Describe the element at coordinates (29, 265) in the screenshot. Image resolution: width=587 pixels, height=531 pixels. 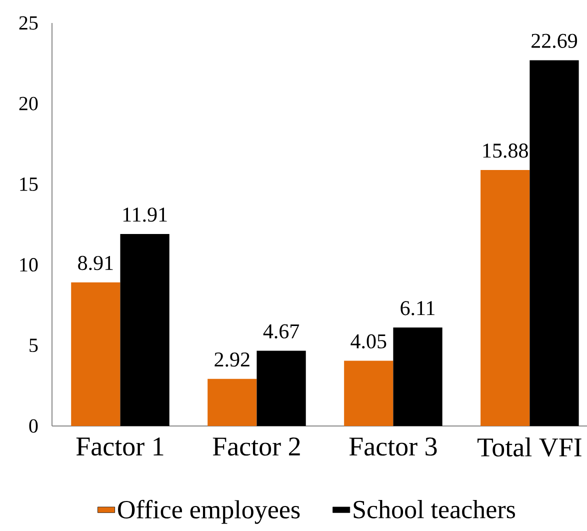
I see `y-tick-label: 10` at that location.